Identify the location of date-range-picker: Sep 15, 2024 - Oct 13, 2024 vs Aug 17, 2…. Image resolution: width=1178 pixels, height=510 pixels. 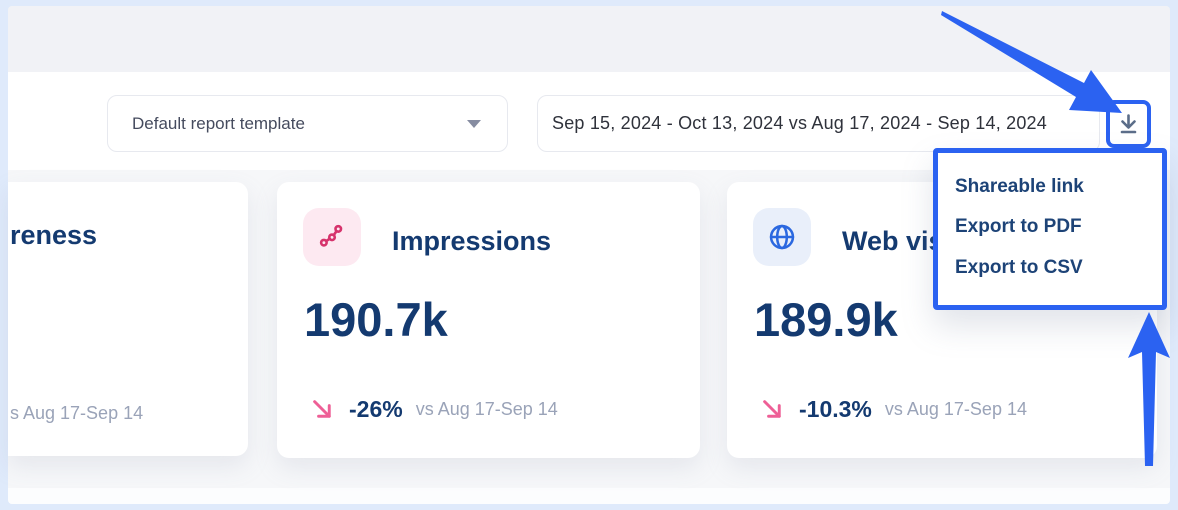
(818, 123).